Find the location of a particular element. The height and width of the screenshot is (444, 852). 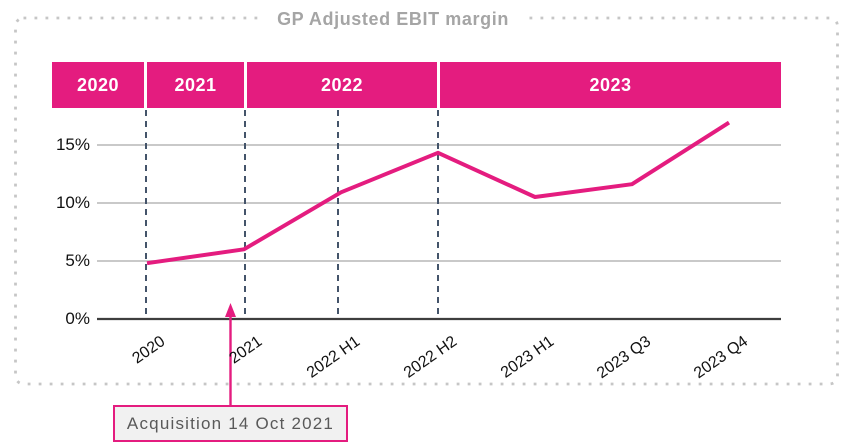

x-axis-label: 2021 is located at coordinates (246, 350).